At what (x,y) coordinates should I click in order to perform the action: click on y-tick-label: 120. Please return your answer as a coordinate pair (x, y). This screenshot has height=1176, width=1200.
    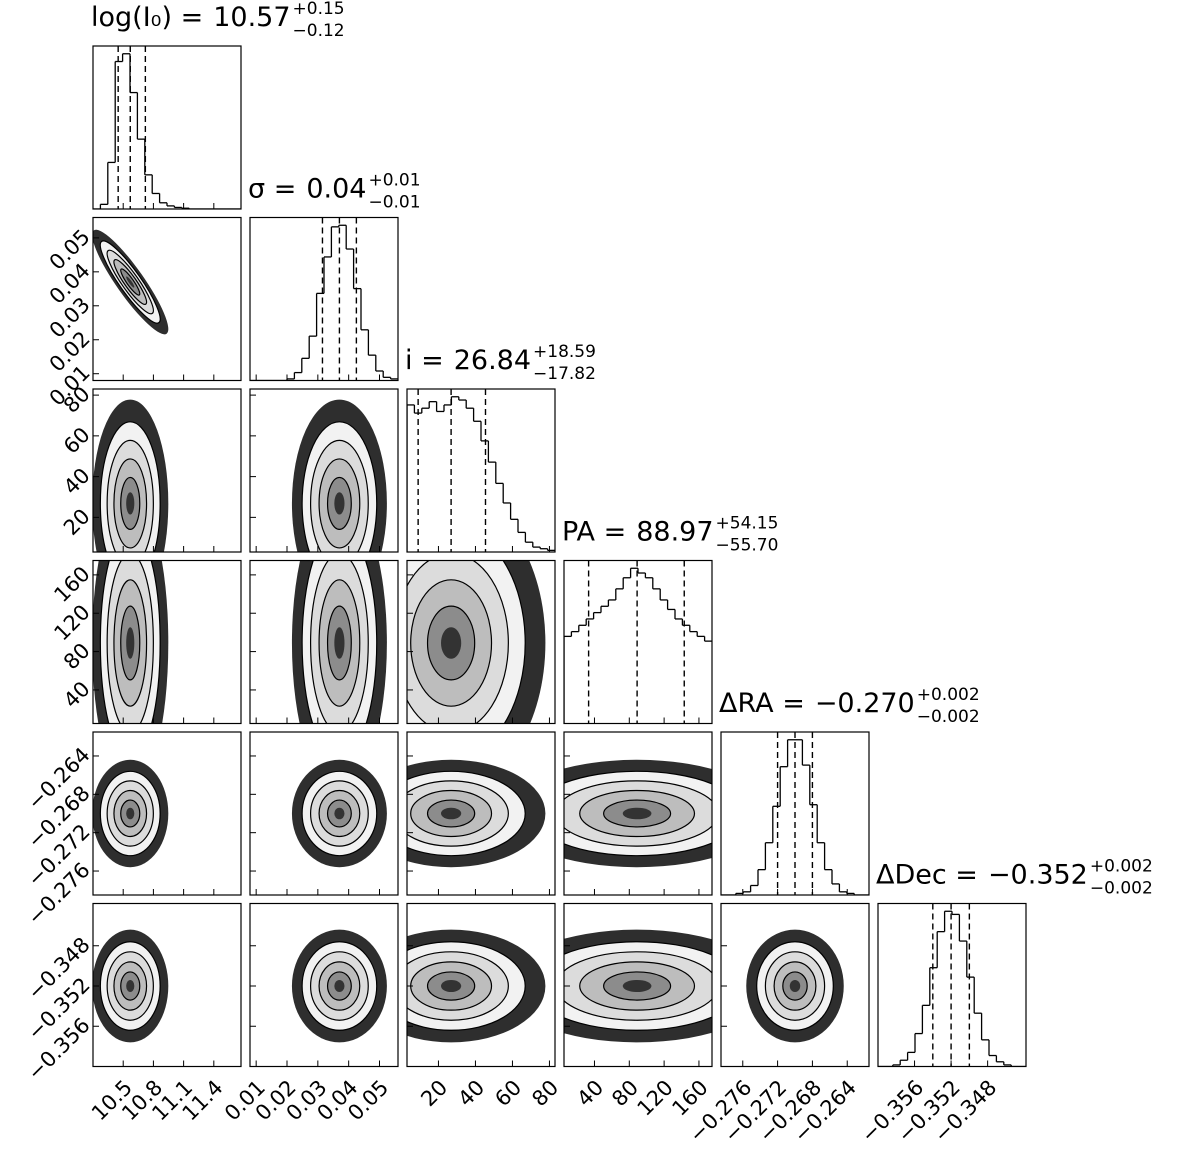
    Looking at the image, I should click on (71, 622).